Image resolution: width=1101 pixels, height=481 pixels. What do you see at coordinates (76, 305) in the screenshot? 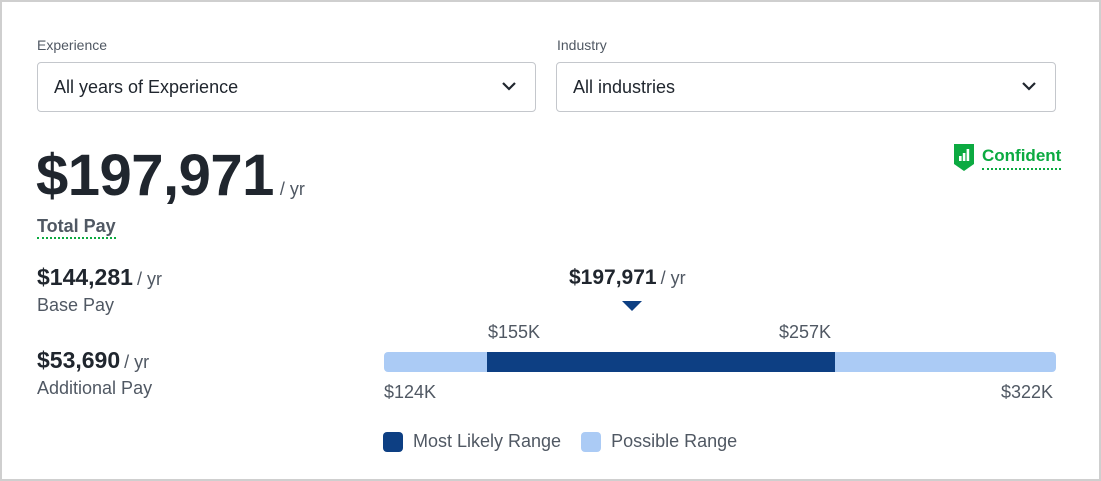
I see `base-pay-label: Base Pay` at bounding box center [76, 305].